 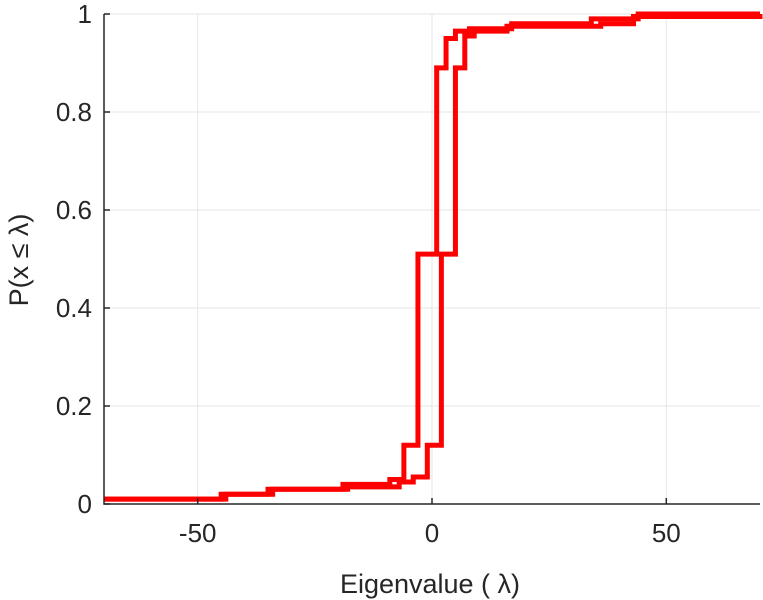 I want to click on y-tick-label-5: 1, so click(x=85, y=14).